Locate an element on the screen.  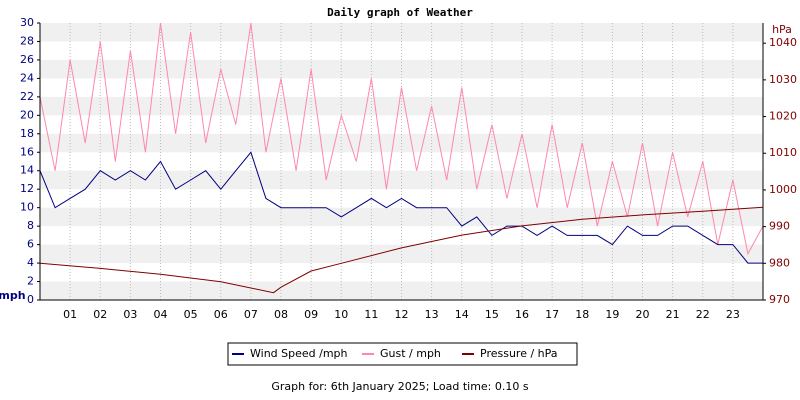
y2-tick-label: 1030 is located at coordinates (783, 79).